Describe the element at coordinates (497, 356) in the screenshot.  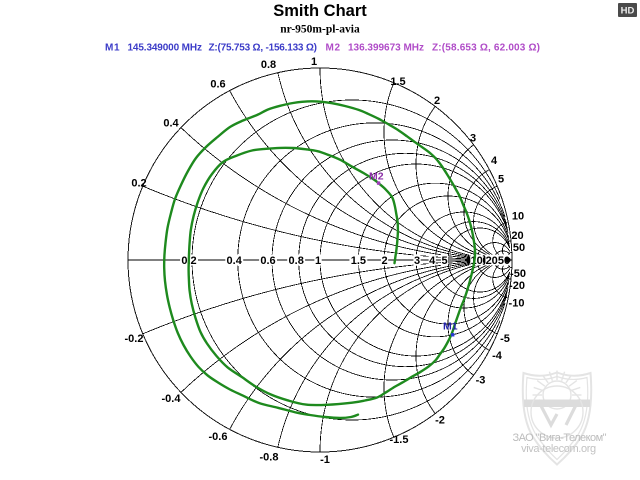
I see `svg-text: -4` at that location.